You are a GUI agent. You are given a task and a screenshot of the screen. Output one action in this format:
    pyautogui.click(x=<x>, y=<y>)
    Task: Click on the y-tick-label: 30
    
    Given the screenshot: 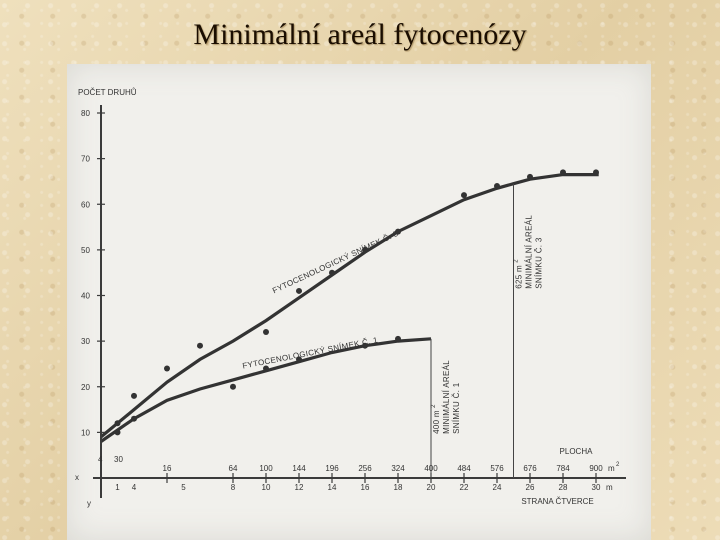 What is the action you would take?
    pyautogui.click(x=85, y=341)
    